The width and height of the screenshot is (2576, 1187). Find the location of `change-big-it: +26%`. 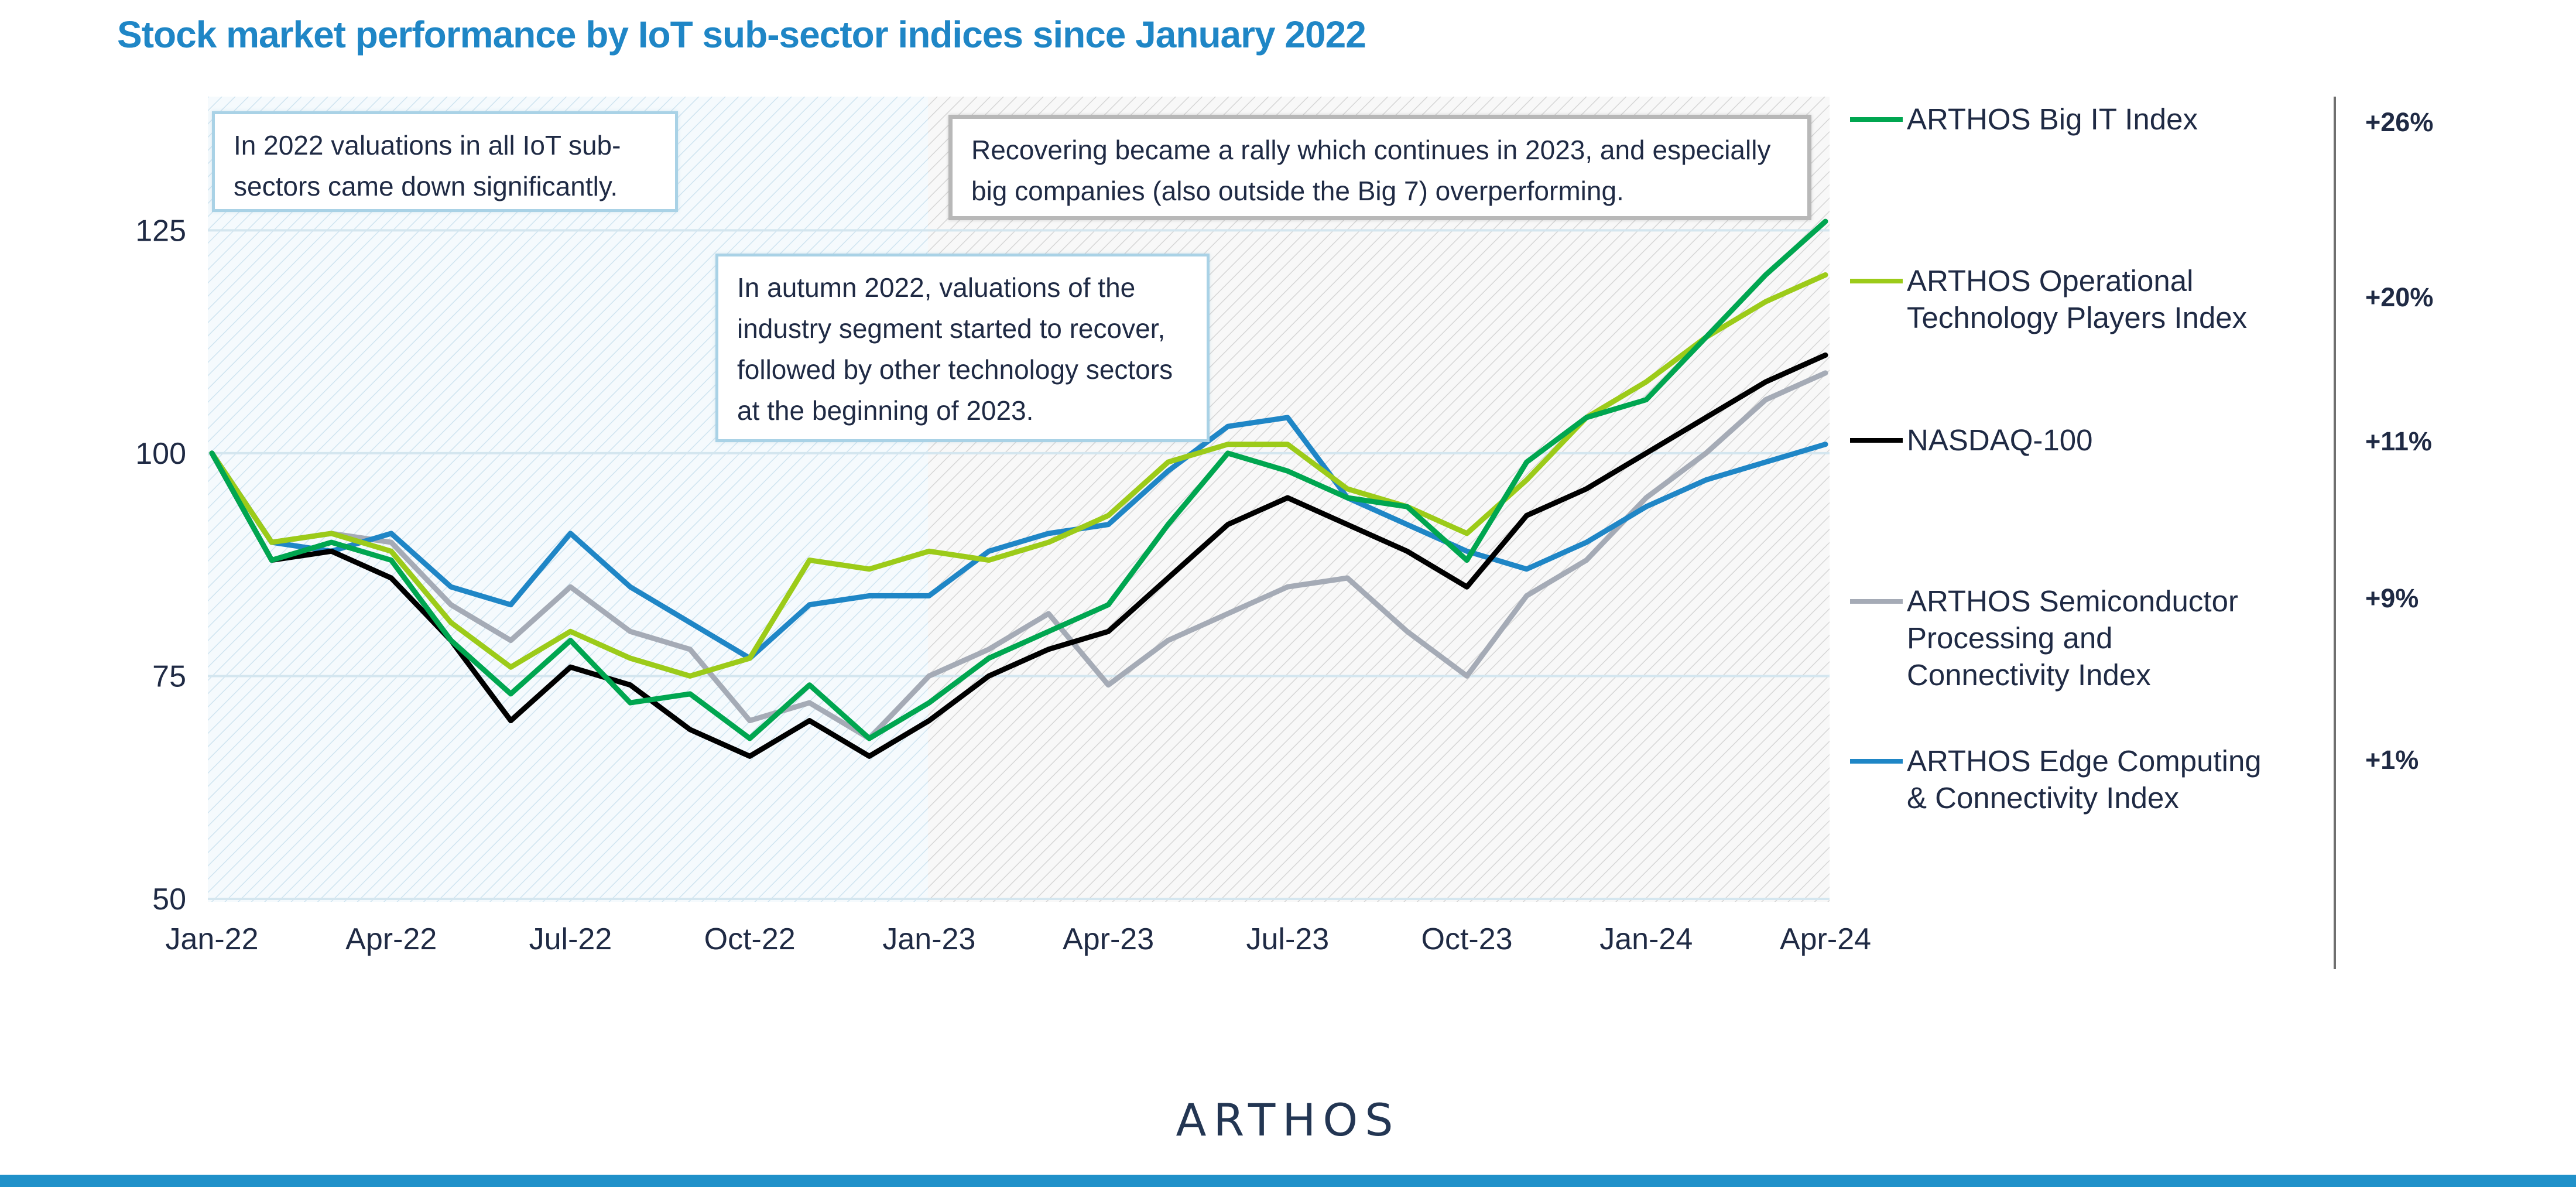

change-big-it: +26% is located at coordinates (2399, 122).